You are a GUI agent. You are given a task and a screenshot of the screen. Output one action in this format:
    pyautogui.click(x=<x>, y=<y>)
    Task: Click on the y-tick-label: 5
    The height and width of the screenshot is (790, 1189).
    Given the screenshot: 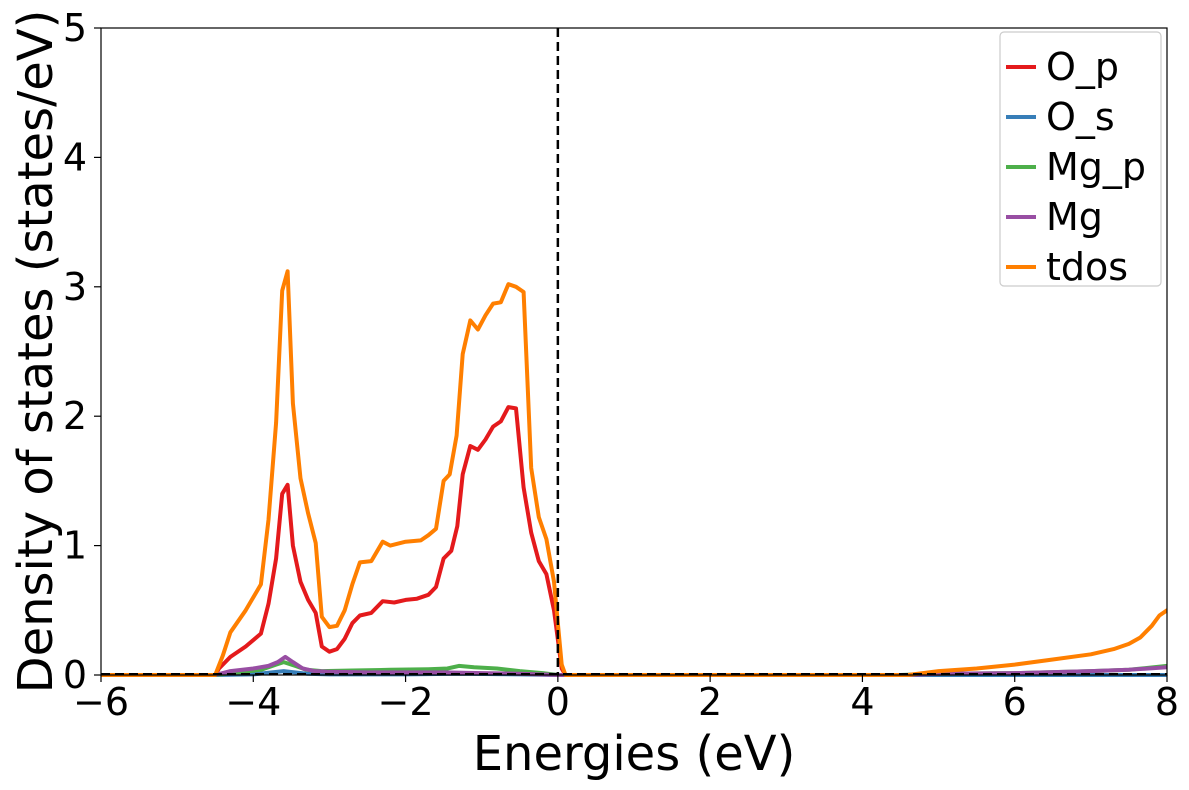 What is the action you would take?
    pyautogui.click(x=75, y=28)
    